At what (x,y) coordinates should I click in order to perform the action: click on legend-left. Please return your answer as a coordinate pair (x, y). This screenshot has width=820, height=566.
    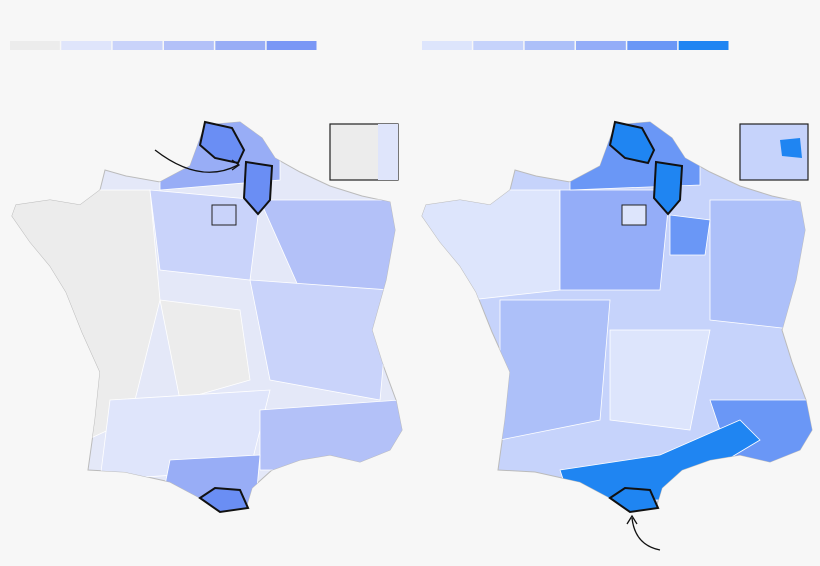
    Looking at the image, I should click on (163, 45).